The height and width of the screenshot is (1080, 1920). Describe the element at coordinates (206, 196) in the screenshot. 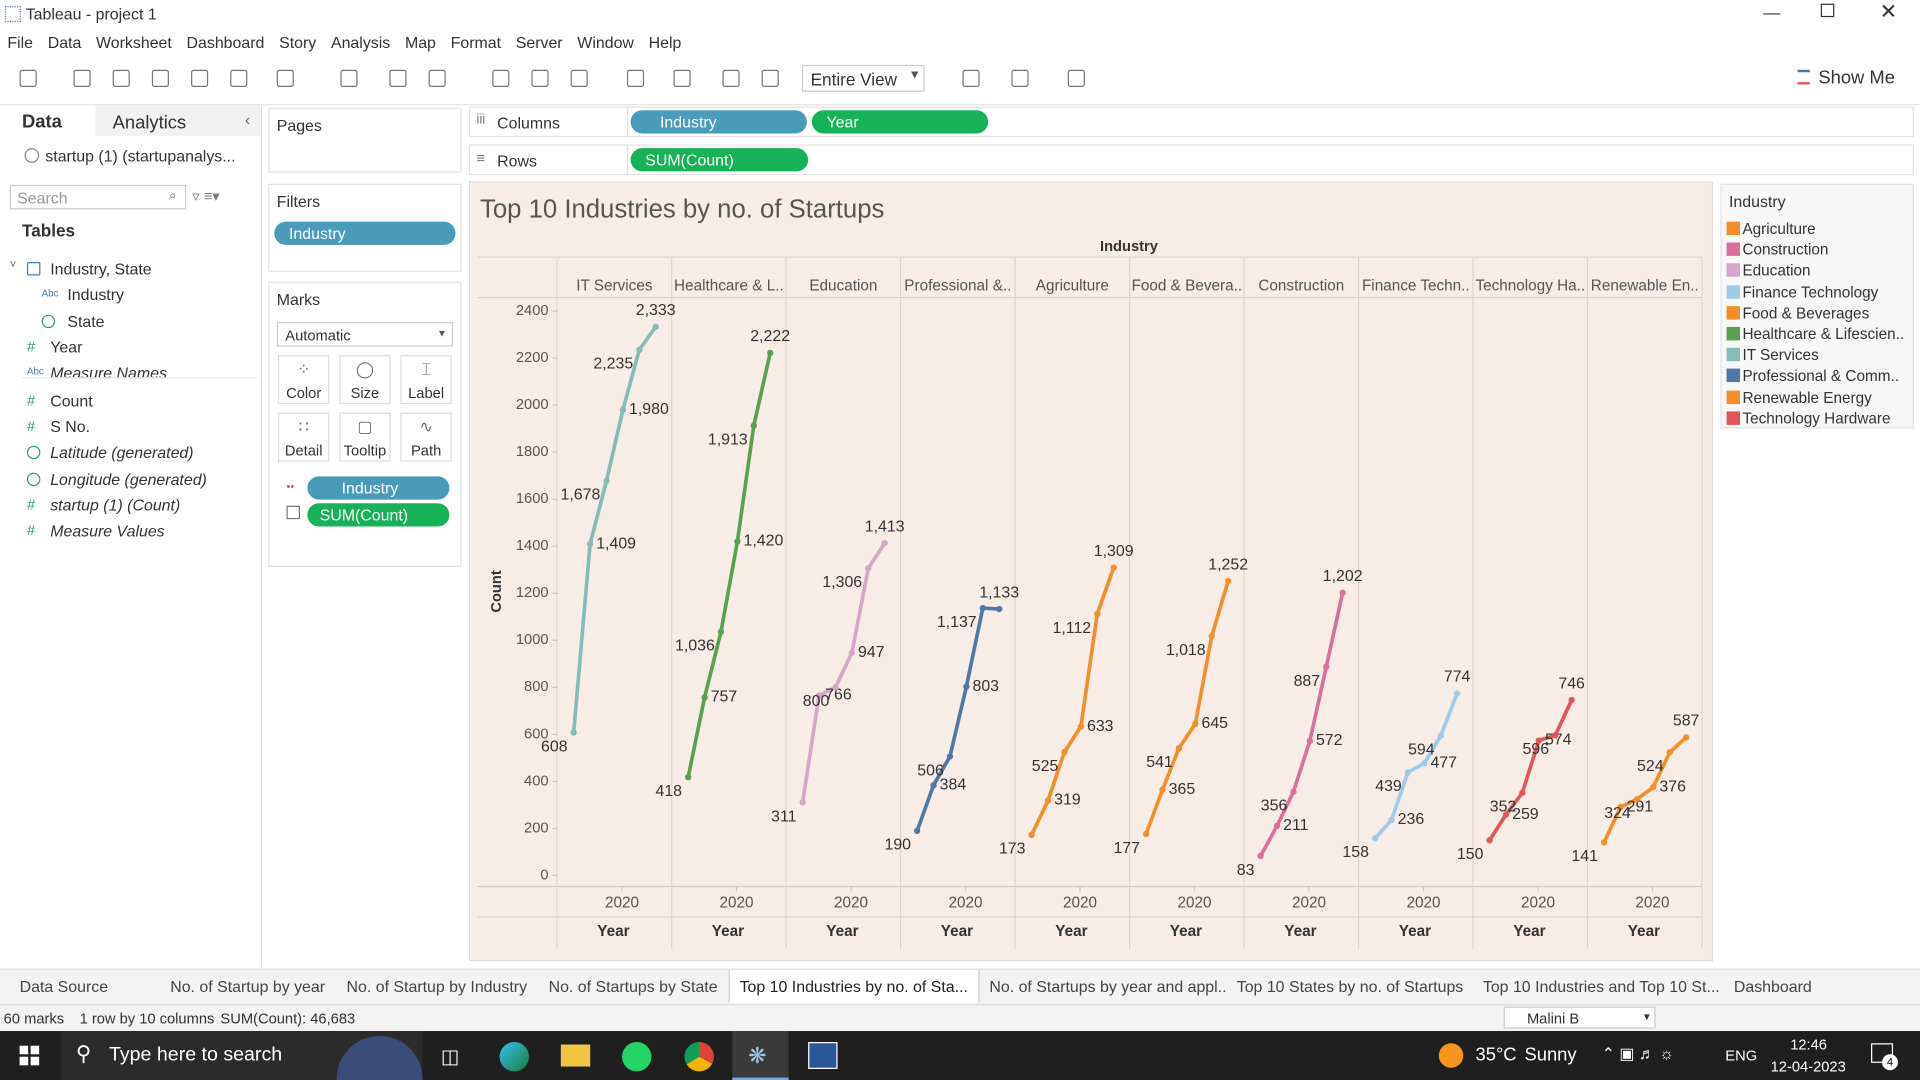

I see `filter-icon: ▿ ≡▾` at that location.